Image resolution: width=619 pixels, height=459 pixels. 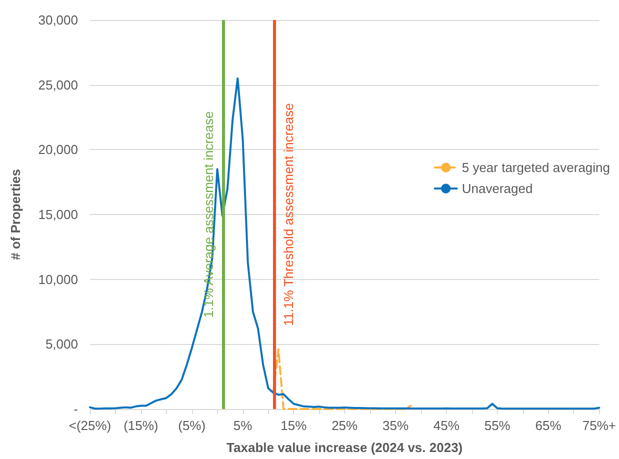 I want to click on line-series, so click(x=342, y=379).